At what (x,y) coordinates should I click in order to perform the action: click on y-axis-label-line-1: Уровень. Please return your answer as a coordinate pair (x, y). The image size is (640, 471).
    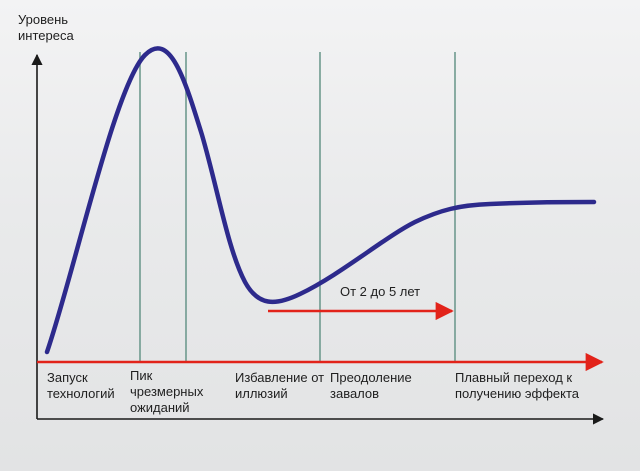
    Looking at the image, I should click on (43, 19).